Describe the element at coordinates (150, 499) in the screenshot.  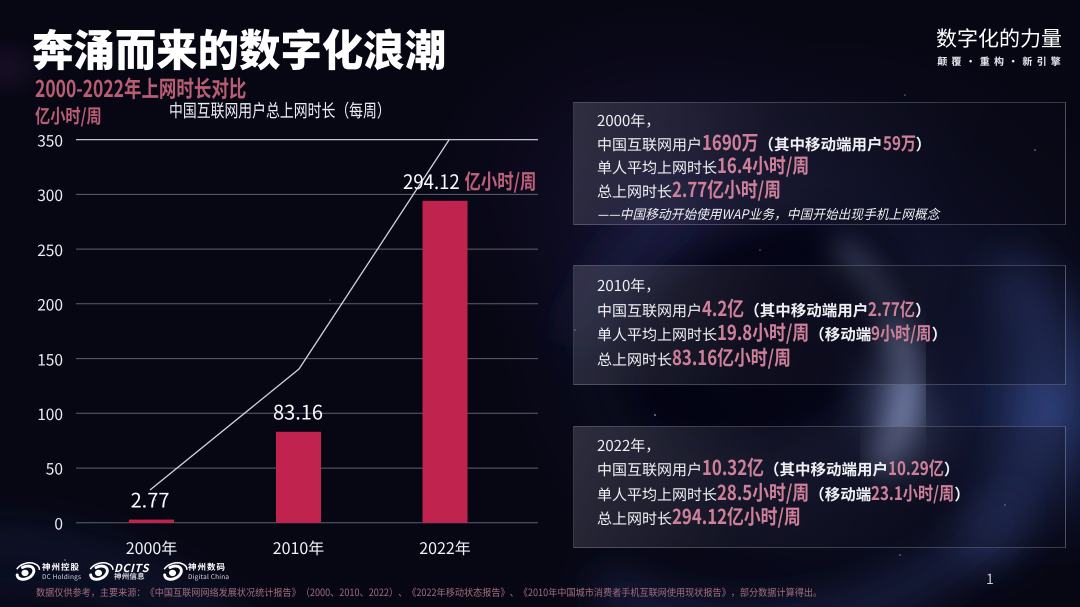
I see `svg-text: 2.77` at that location.